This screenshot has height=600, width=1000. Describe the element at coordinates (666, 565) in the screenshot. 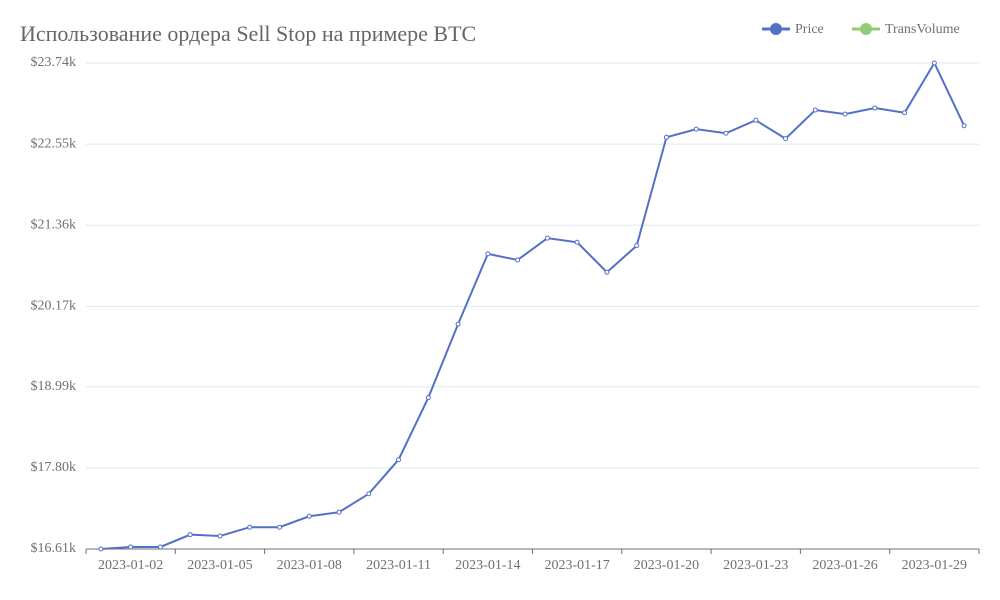

I see `x-tick-label: 2023-01-20` at that location.